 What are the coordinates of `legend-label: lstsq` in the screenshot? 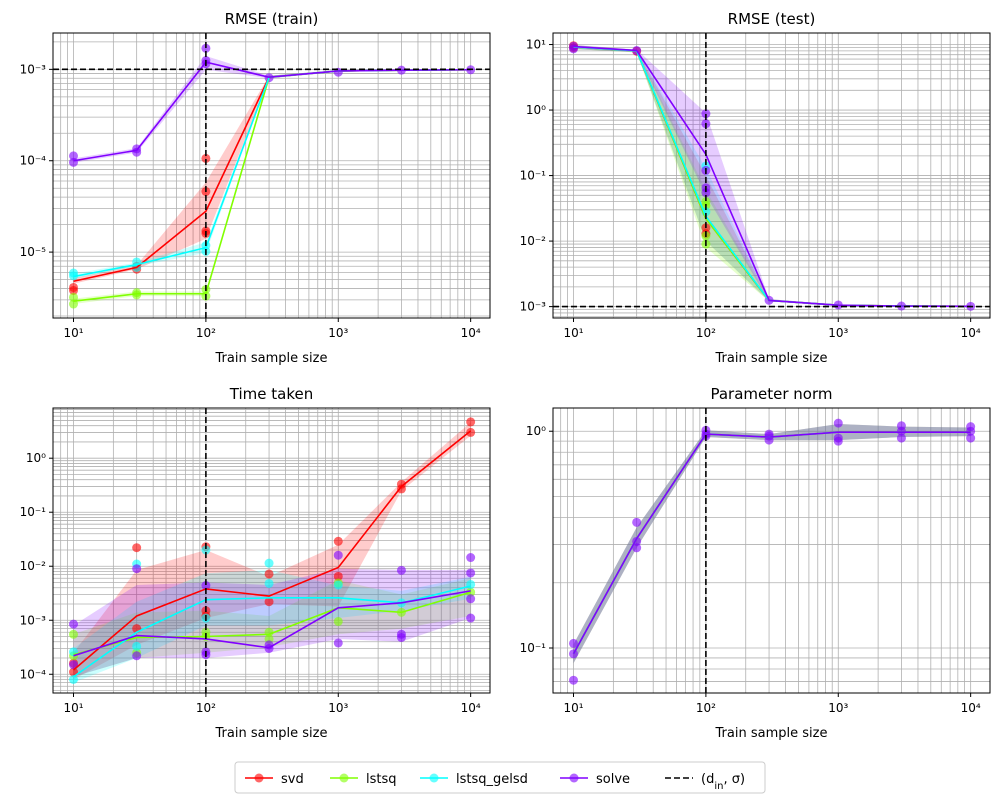 It's located at (381, 779).